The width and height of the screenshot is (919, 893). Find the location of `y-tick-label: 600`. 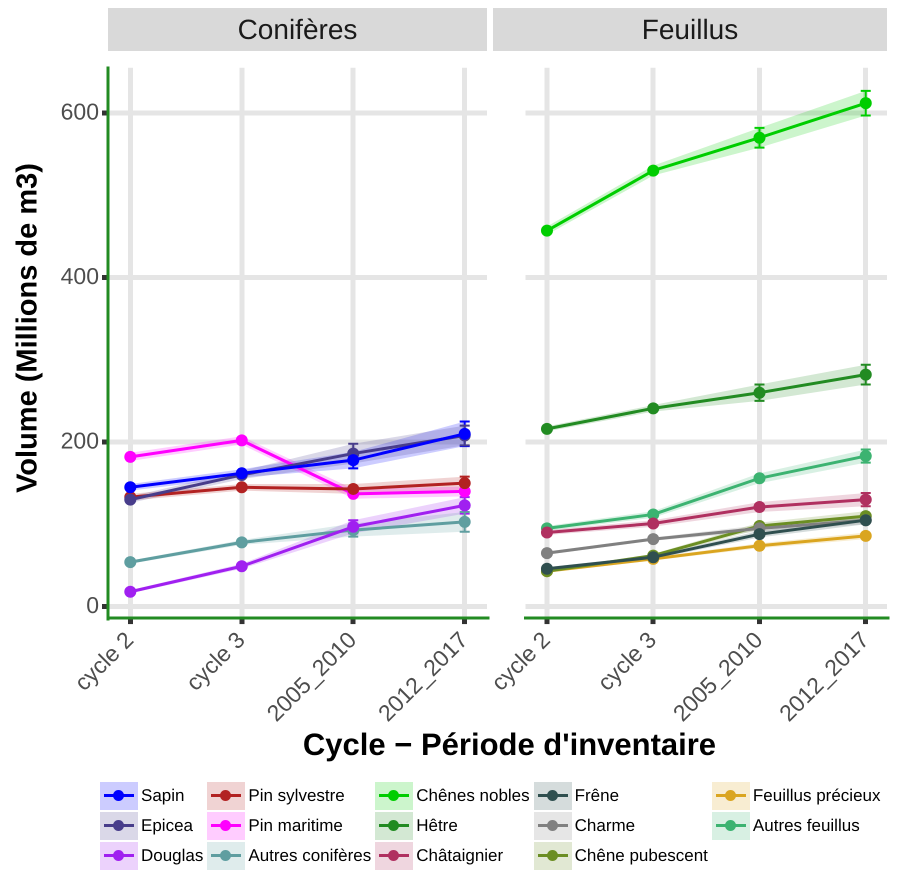

y-tick-label: 600 is located at coordinates (79, 111).